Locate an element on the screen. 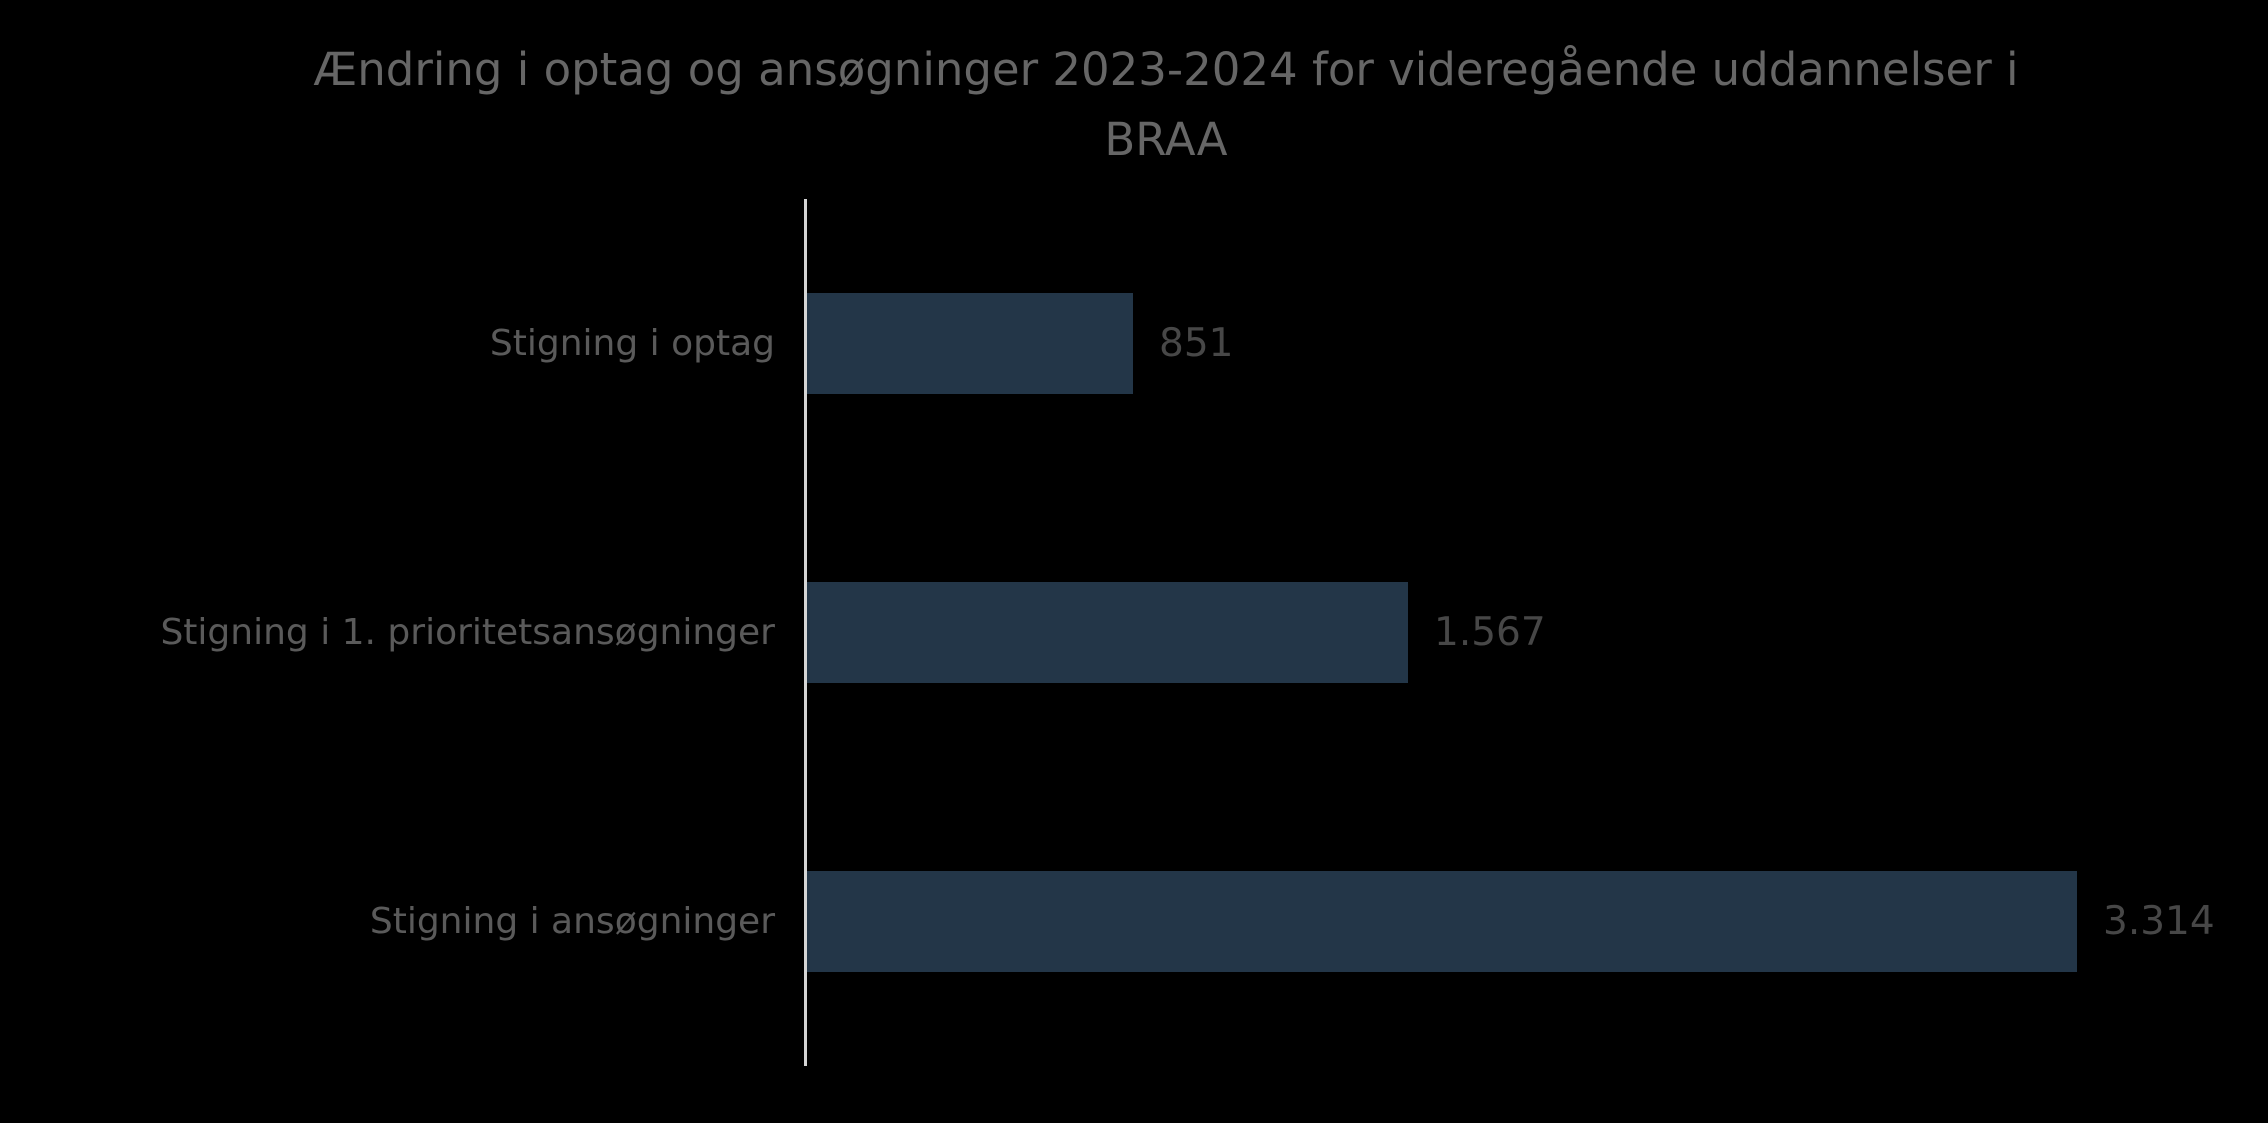 This screenshot has width=2268, height=1123. chart-title-line2: BRAA is located at coordinates (1166, 139).